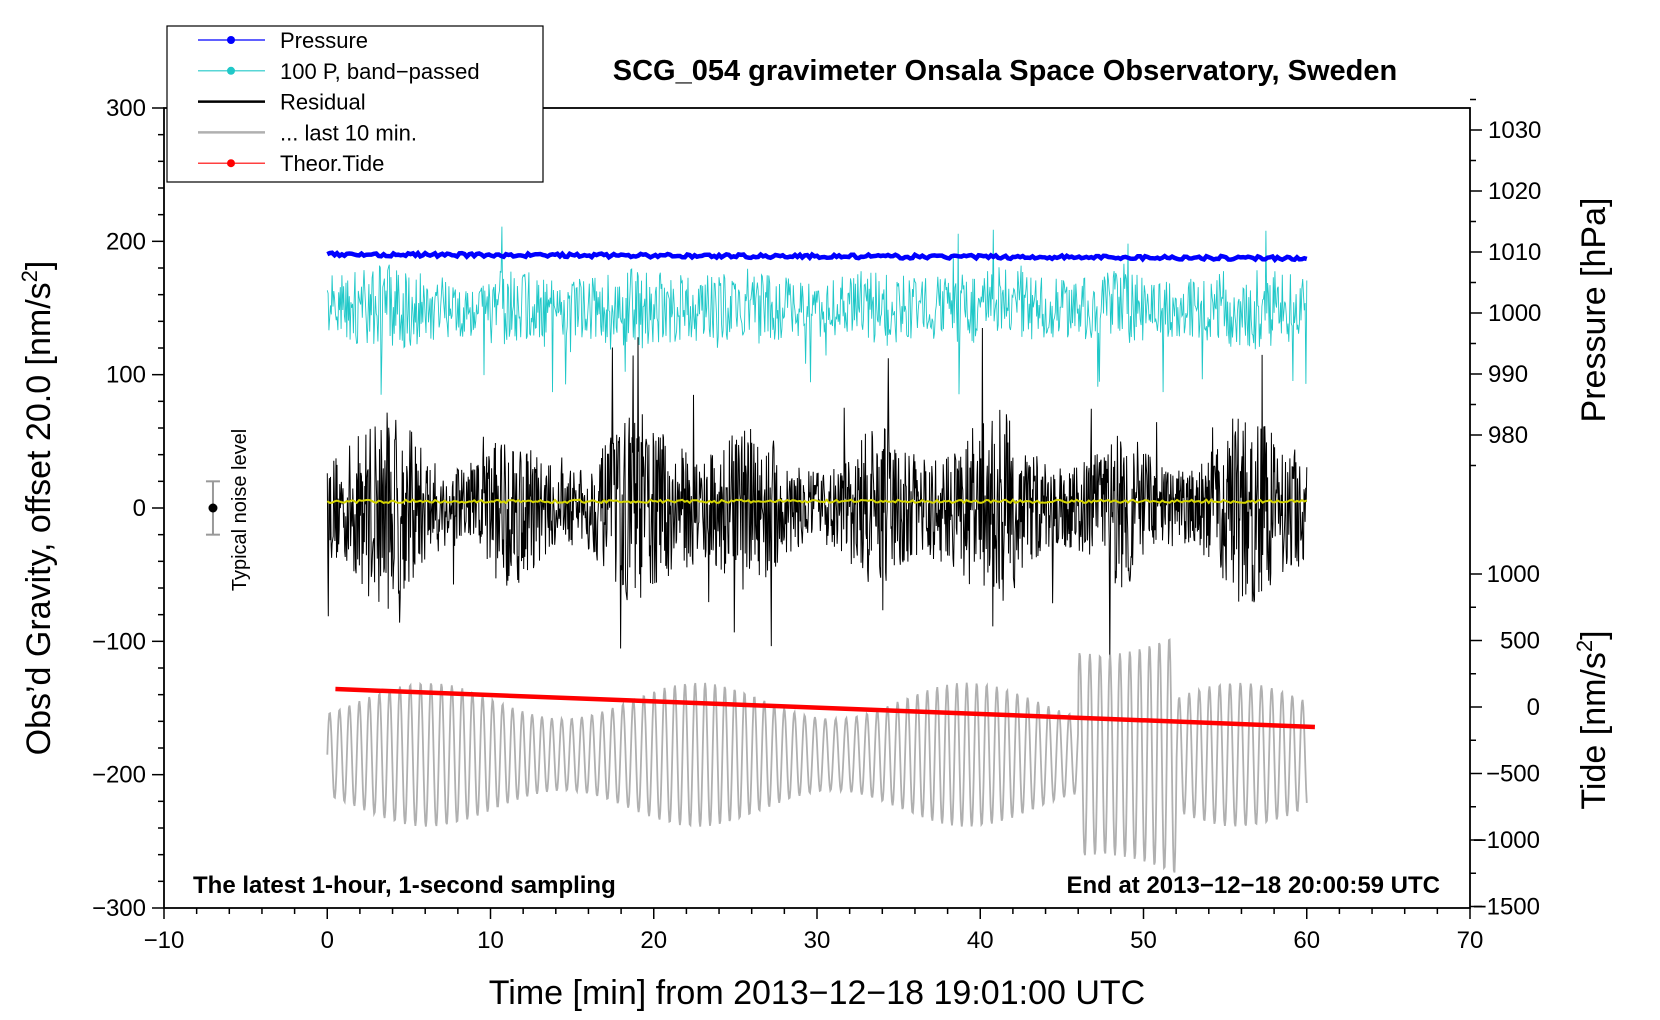 This screenshot has width=1660, height=1020. I want to click on series-residual-mean, so click(817, 501).